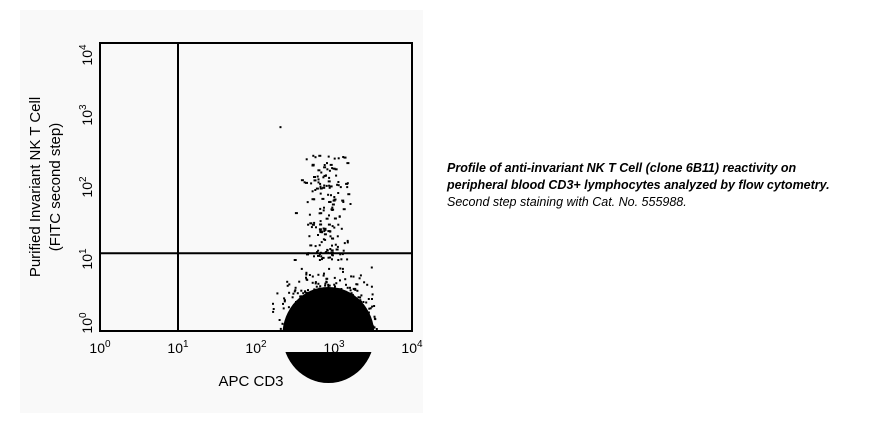  Describe the element at coordinates (256, 347) in the screenshot. I see `x-tick-label: 10²` at that location.